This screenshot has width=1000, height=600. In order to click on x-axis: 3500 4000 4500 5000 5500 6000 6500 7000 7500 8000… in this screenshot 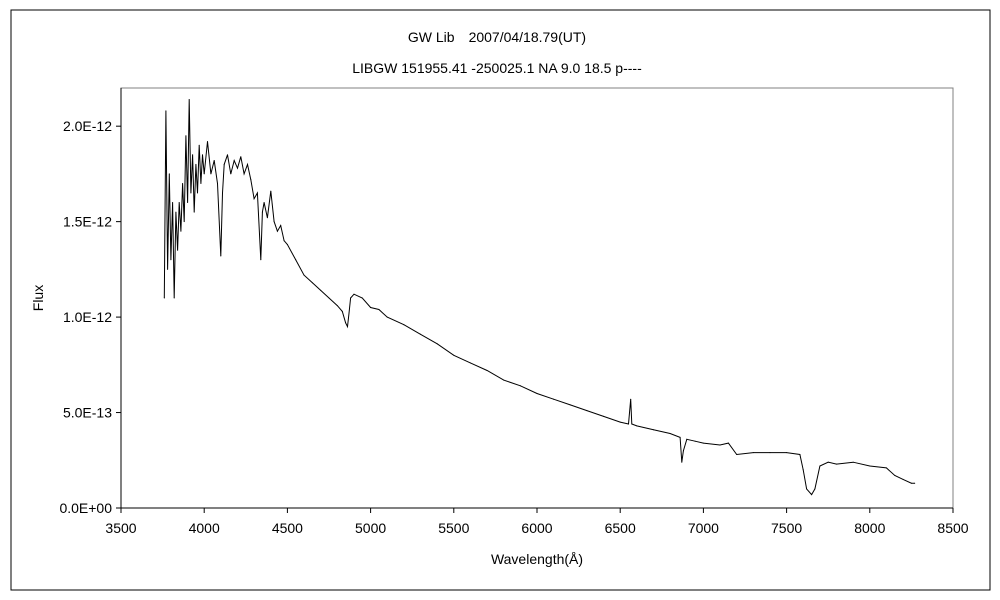, I will do `click(537, 521)`.